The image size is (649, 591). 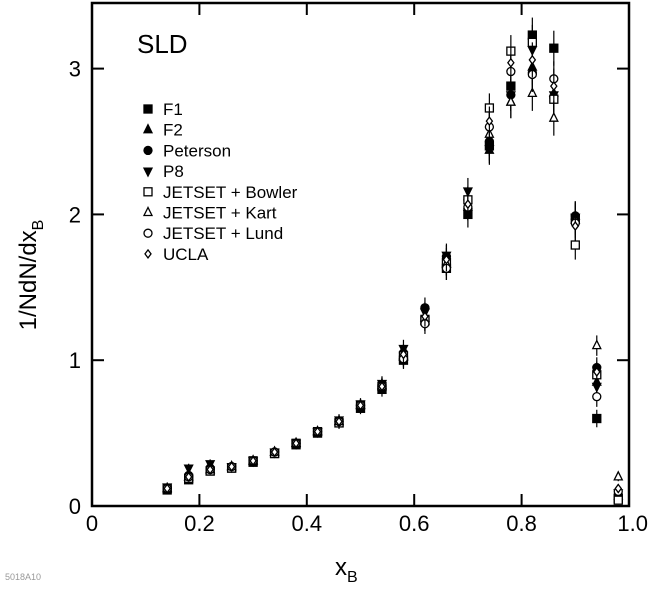 What do you see at coordinates (199, 523) in the screenshot?
I see `x-tick-label: 0.2` at bounding box center [199, 523].